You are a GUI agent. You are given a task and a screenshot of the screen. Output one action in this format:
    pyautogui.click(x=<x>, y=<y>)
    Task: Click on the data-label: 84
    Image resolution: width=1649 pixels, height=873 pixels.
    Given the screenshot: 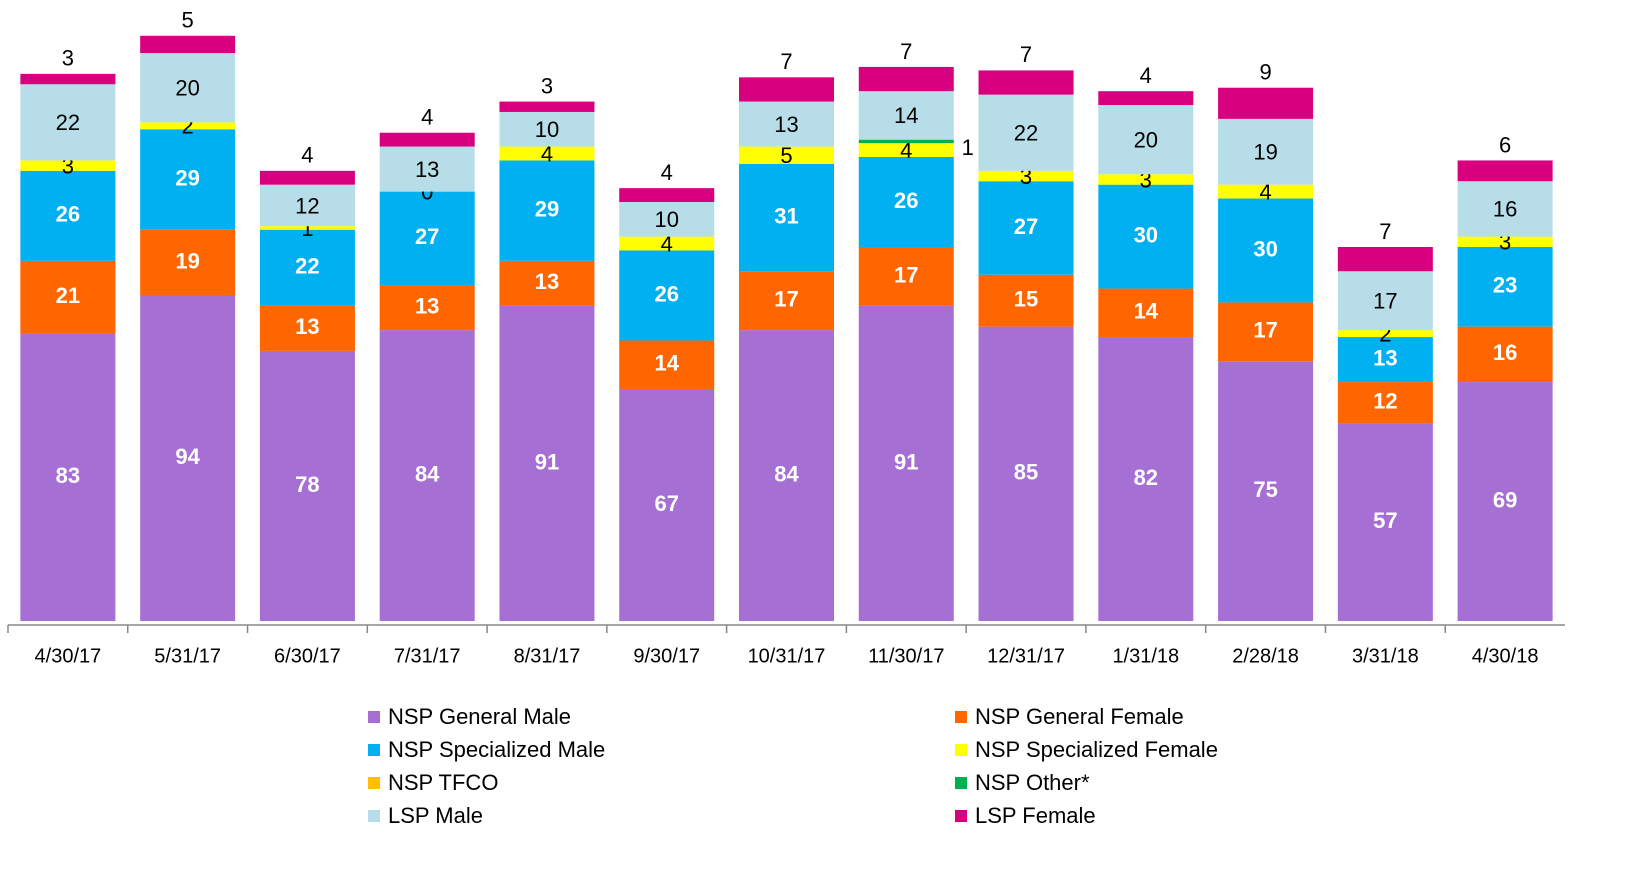 What is the action you would take?
    pyautogui.click(x=427, y=473)
    